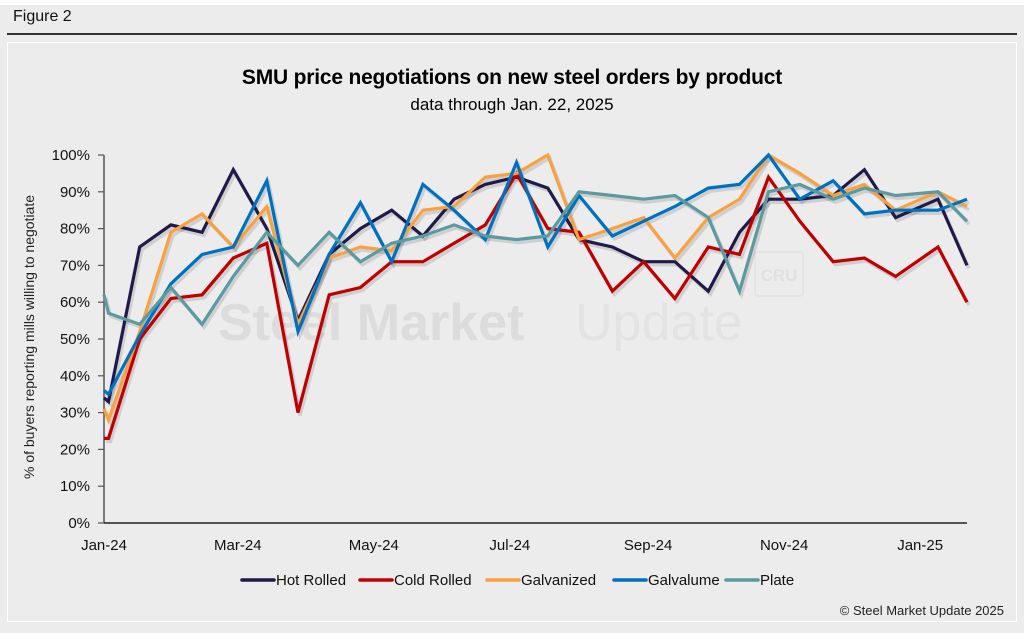  Describe the element at coordinates (311, 580) in the screenshot. I see `legend-label: Hot Rolled` at that location.